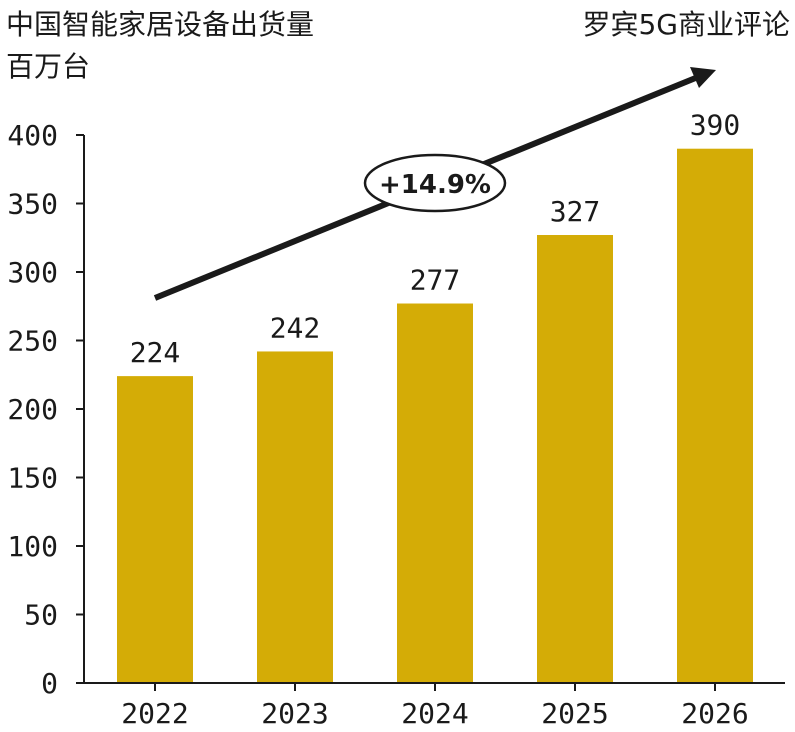 Image resolution: width=795 pixels, height=732 pixels. What do you see at coordinates (32, 478) in the screenshot?
I see `y-tick-label: 150` at bounding box center [32, 478].